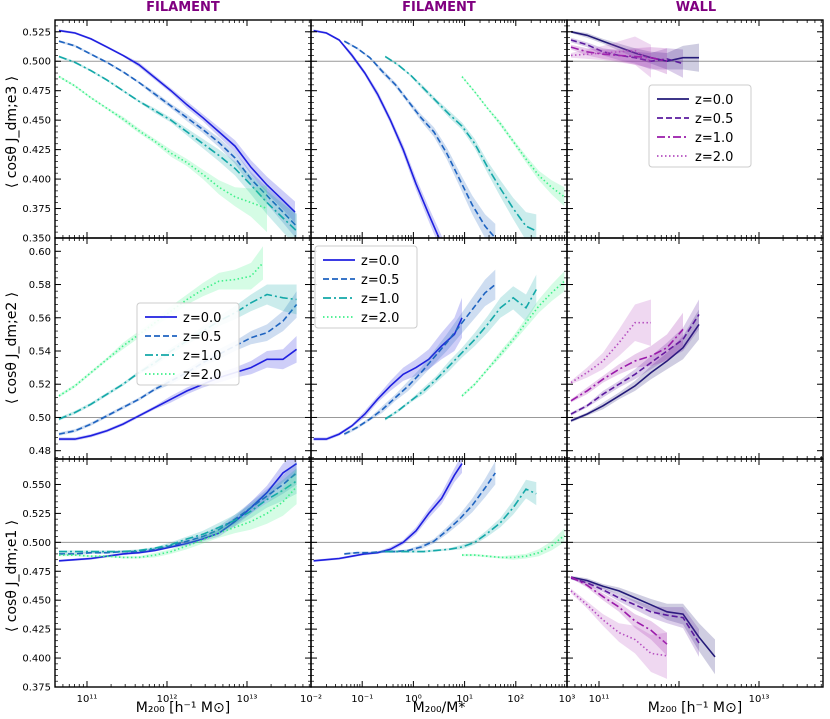 The width and height of the screenshot is (830, 719). I want to click on column-title-filament-mass: FILAMENT, so click(183, 7).